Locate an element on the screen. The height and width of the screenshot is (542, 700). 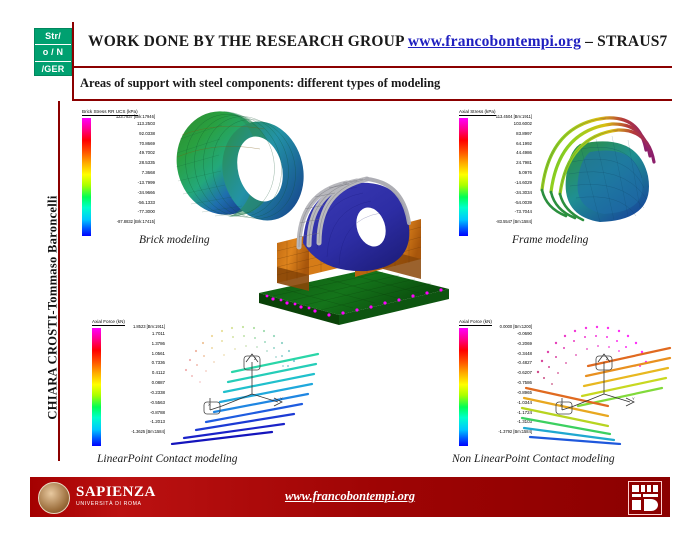
caption-nonlinear: Non LinearPoint Contact modeling is located at coordinates (533, 459).